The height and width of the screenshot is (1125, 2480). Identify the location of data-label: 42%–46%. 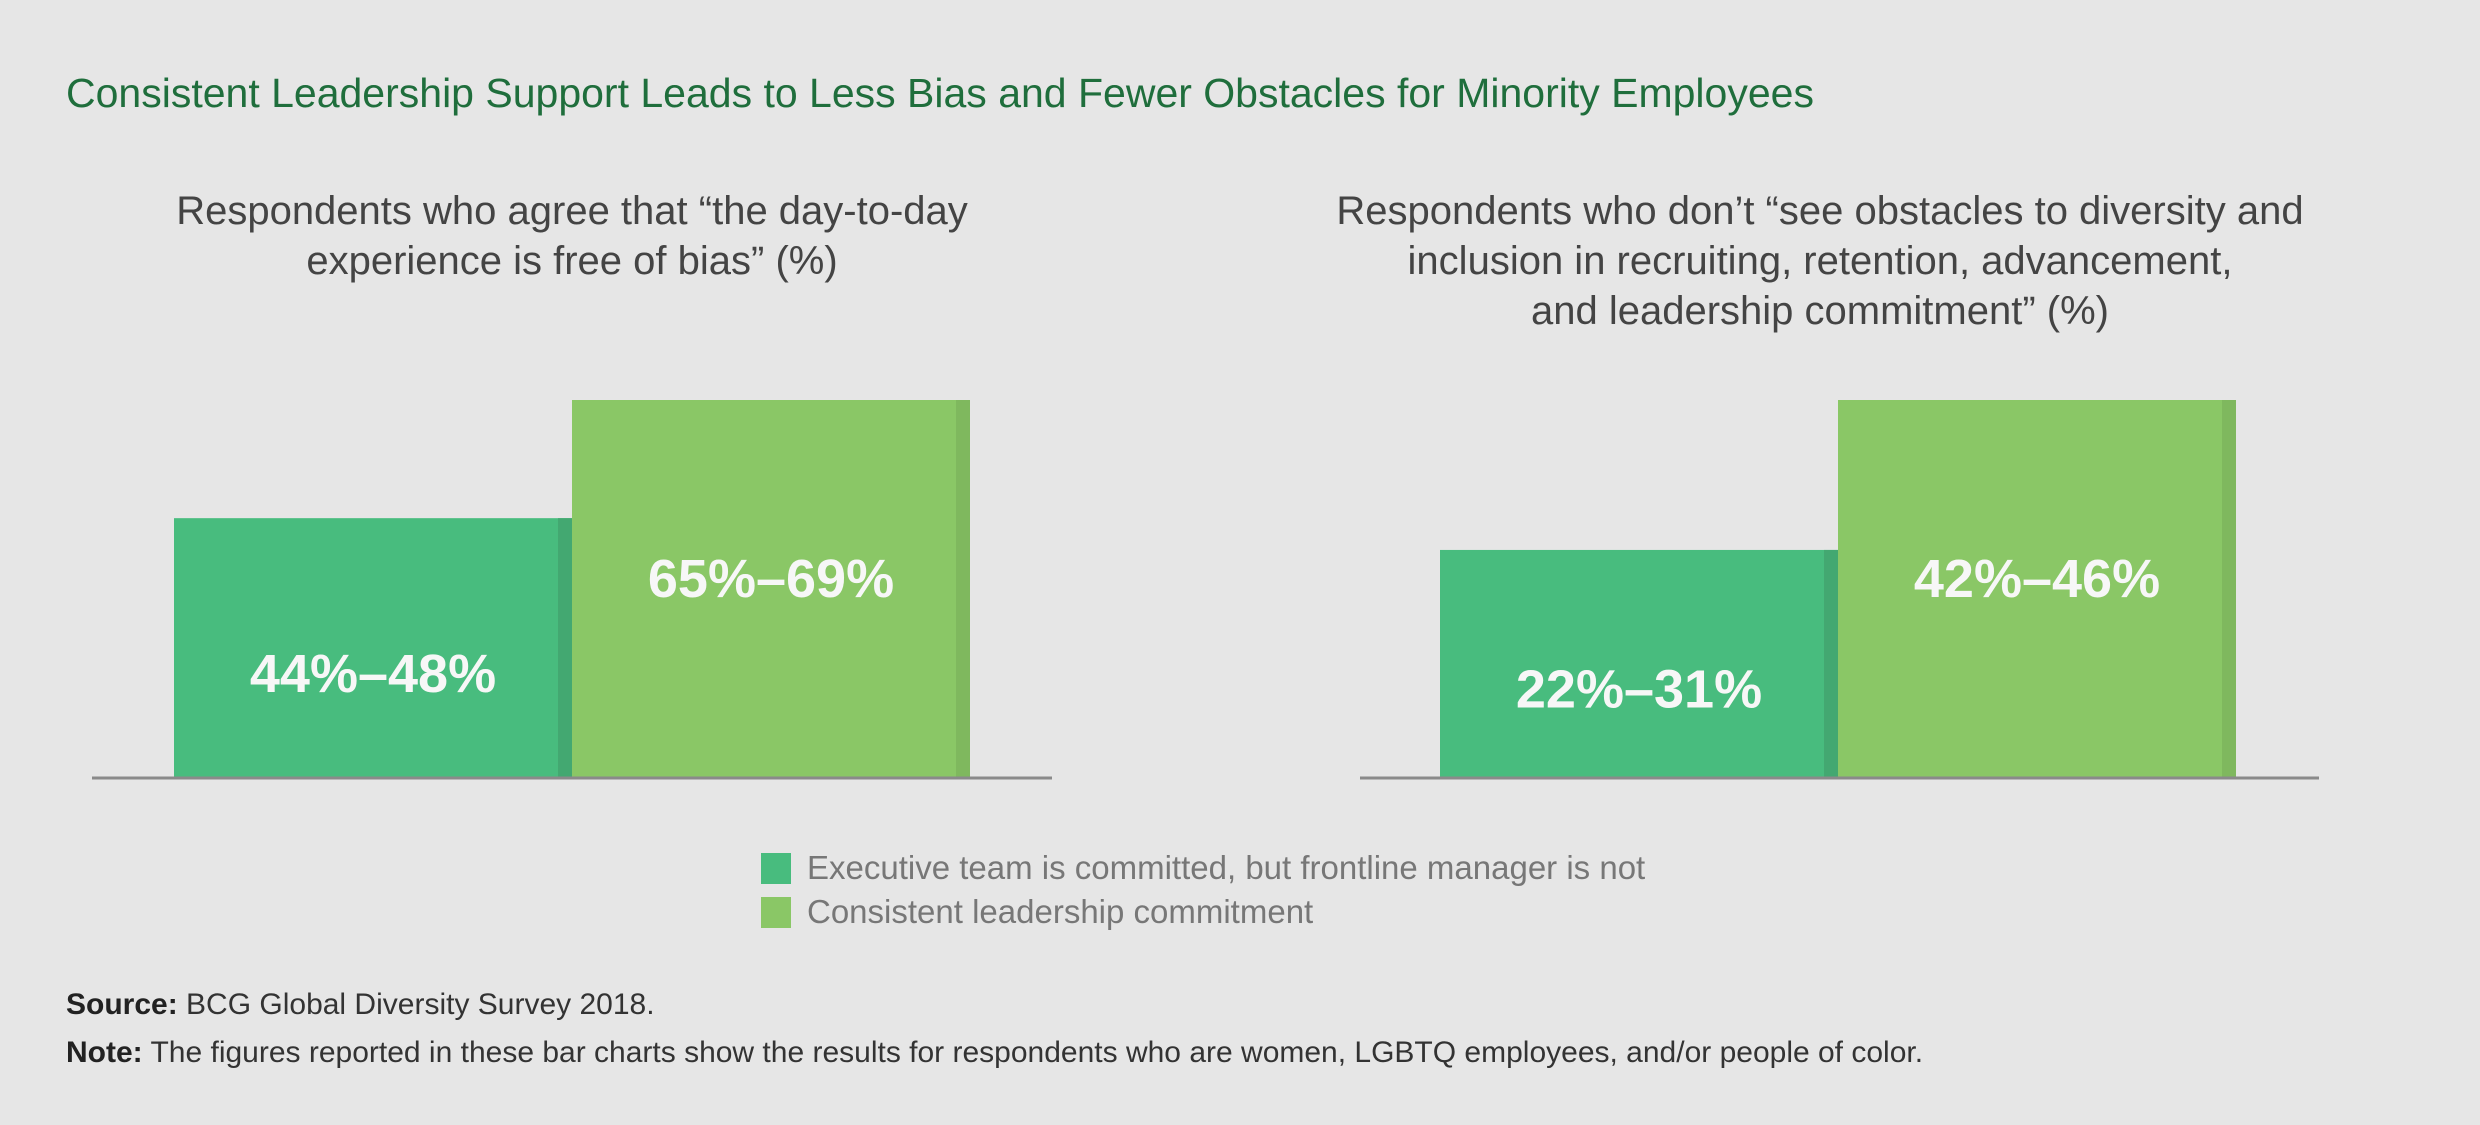
(2037, 579).